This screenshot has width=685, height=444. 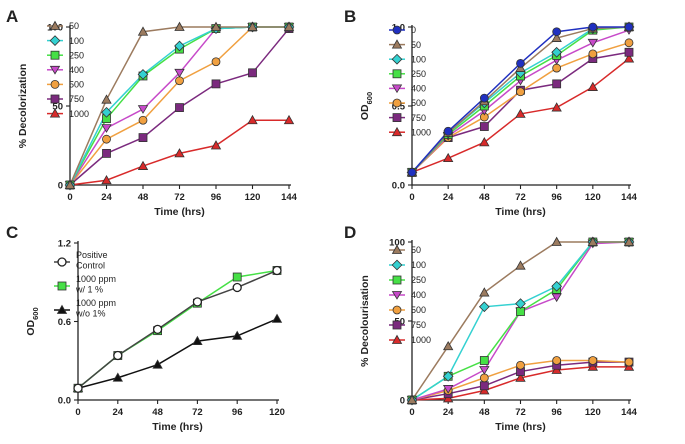 I want to click on panel-letter-d: D, so click(x=350, y=232).